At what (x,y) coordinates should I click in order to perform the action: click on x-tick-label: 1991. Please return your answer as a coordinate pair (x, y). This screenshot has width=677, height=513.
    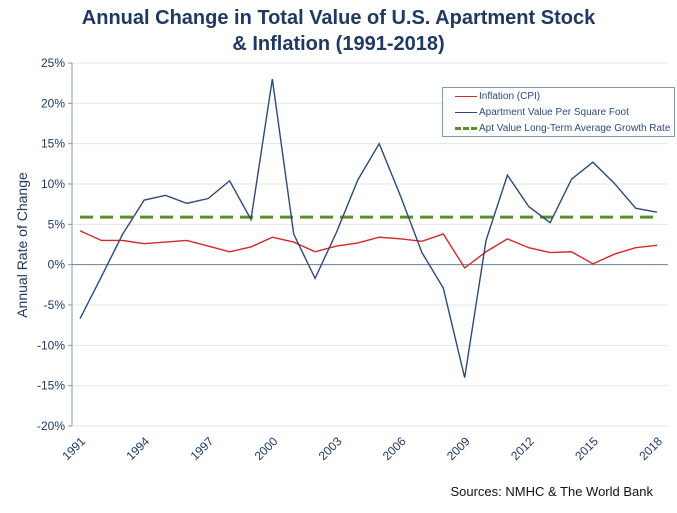
    Looking at the image, I should click on (73, 448).